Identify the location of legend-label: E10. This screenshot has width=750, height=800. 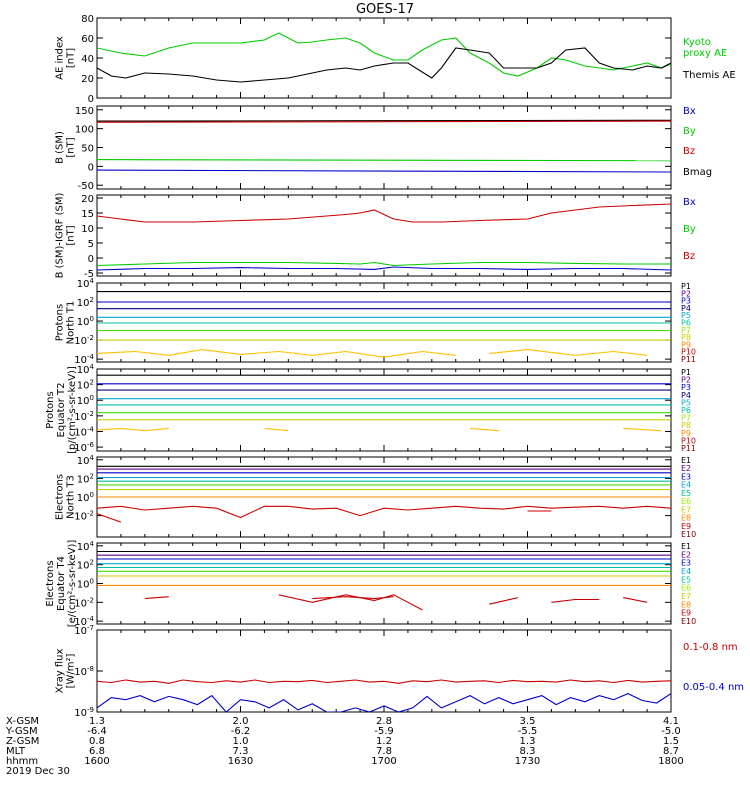
(688, 534).